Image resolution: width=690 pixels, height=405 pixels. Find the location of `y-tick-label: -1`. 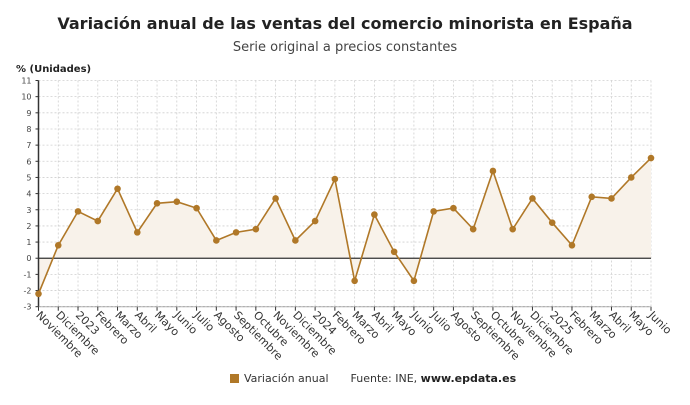

y-tick-label: -1 is located at coordinates (28, 274).